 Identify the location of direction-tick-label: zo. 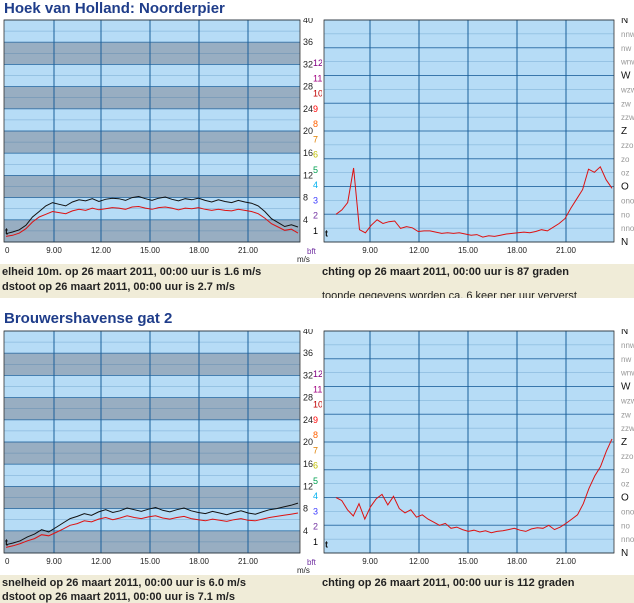
(625, 470).